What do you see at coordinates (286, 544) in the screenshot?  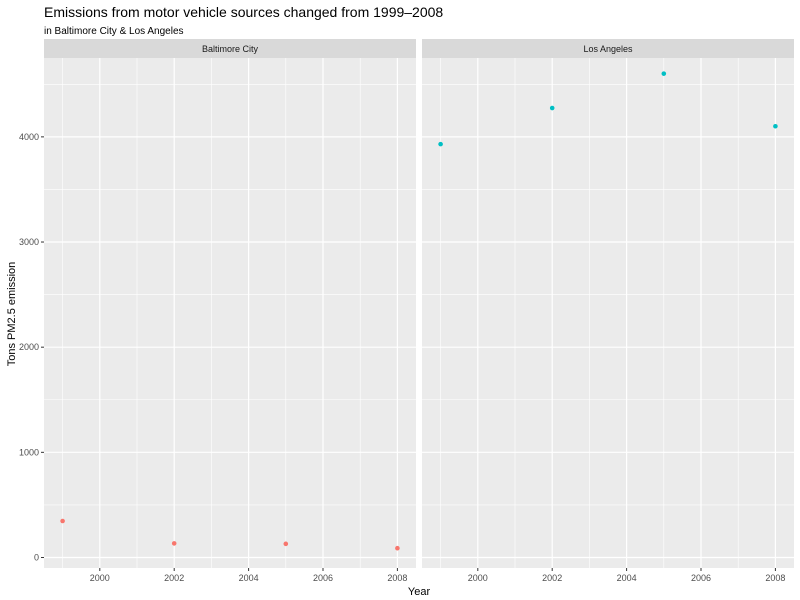 I see `point-baltimore-city-2005` at bounding box center [286, 544].